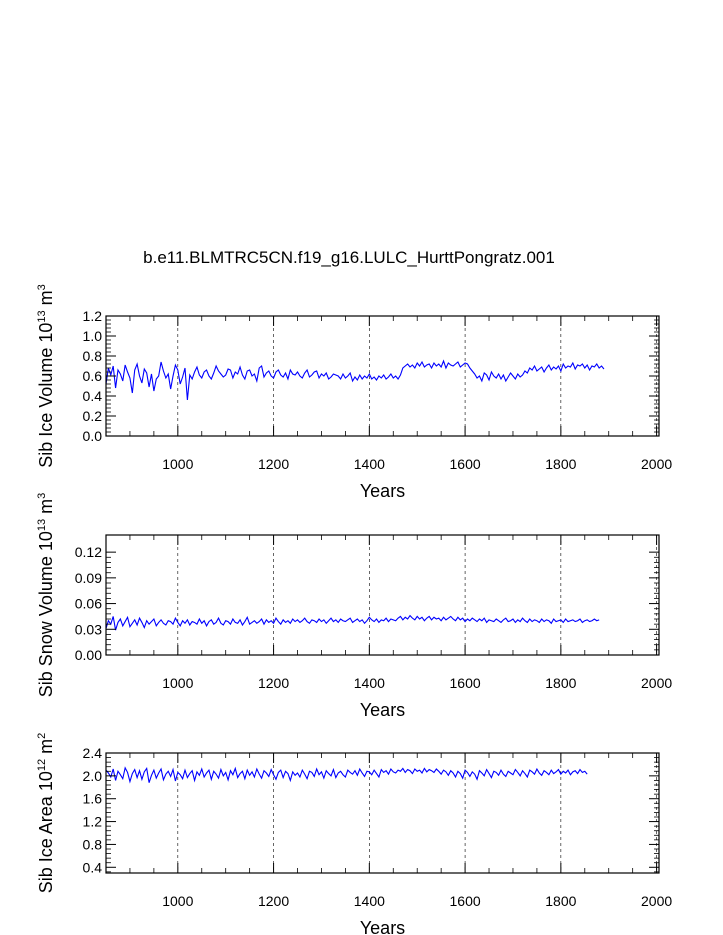  What do you see at coordinates (46, 375) in the screenshot?
I see `y-axis-label: Sib Ice Volume 1013 m3` at bounding box center [46, 375].